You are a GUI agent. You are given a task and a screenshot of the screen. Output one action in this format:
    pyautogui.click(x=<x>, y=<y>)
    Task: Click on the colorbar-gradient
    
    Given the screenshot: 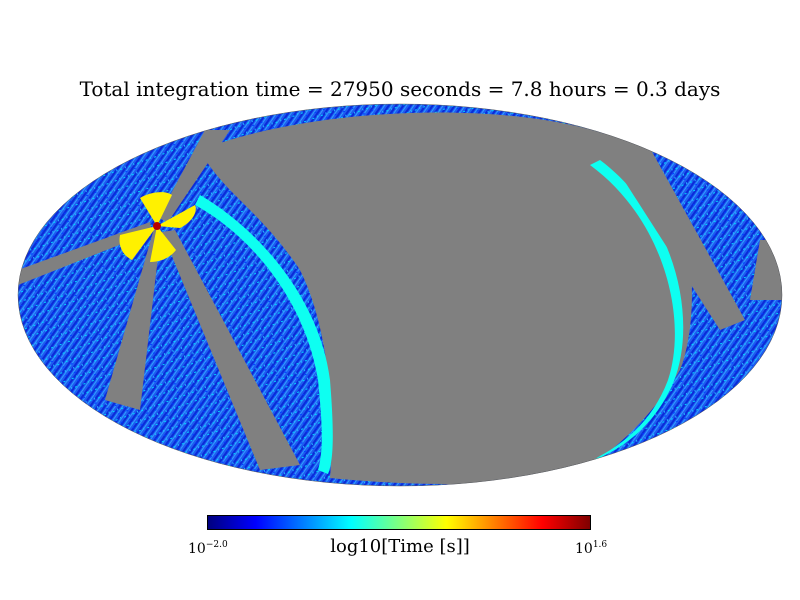 What is the action you would take?
    pyautogui.click(x=399, y=522)
    